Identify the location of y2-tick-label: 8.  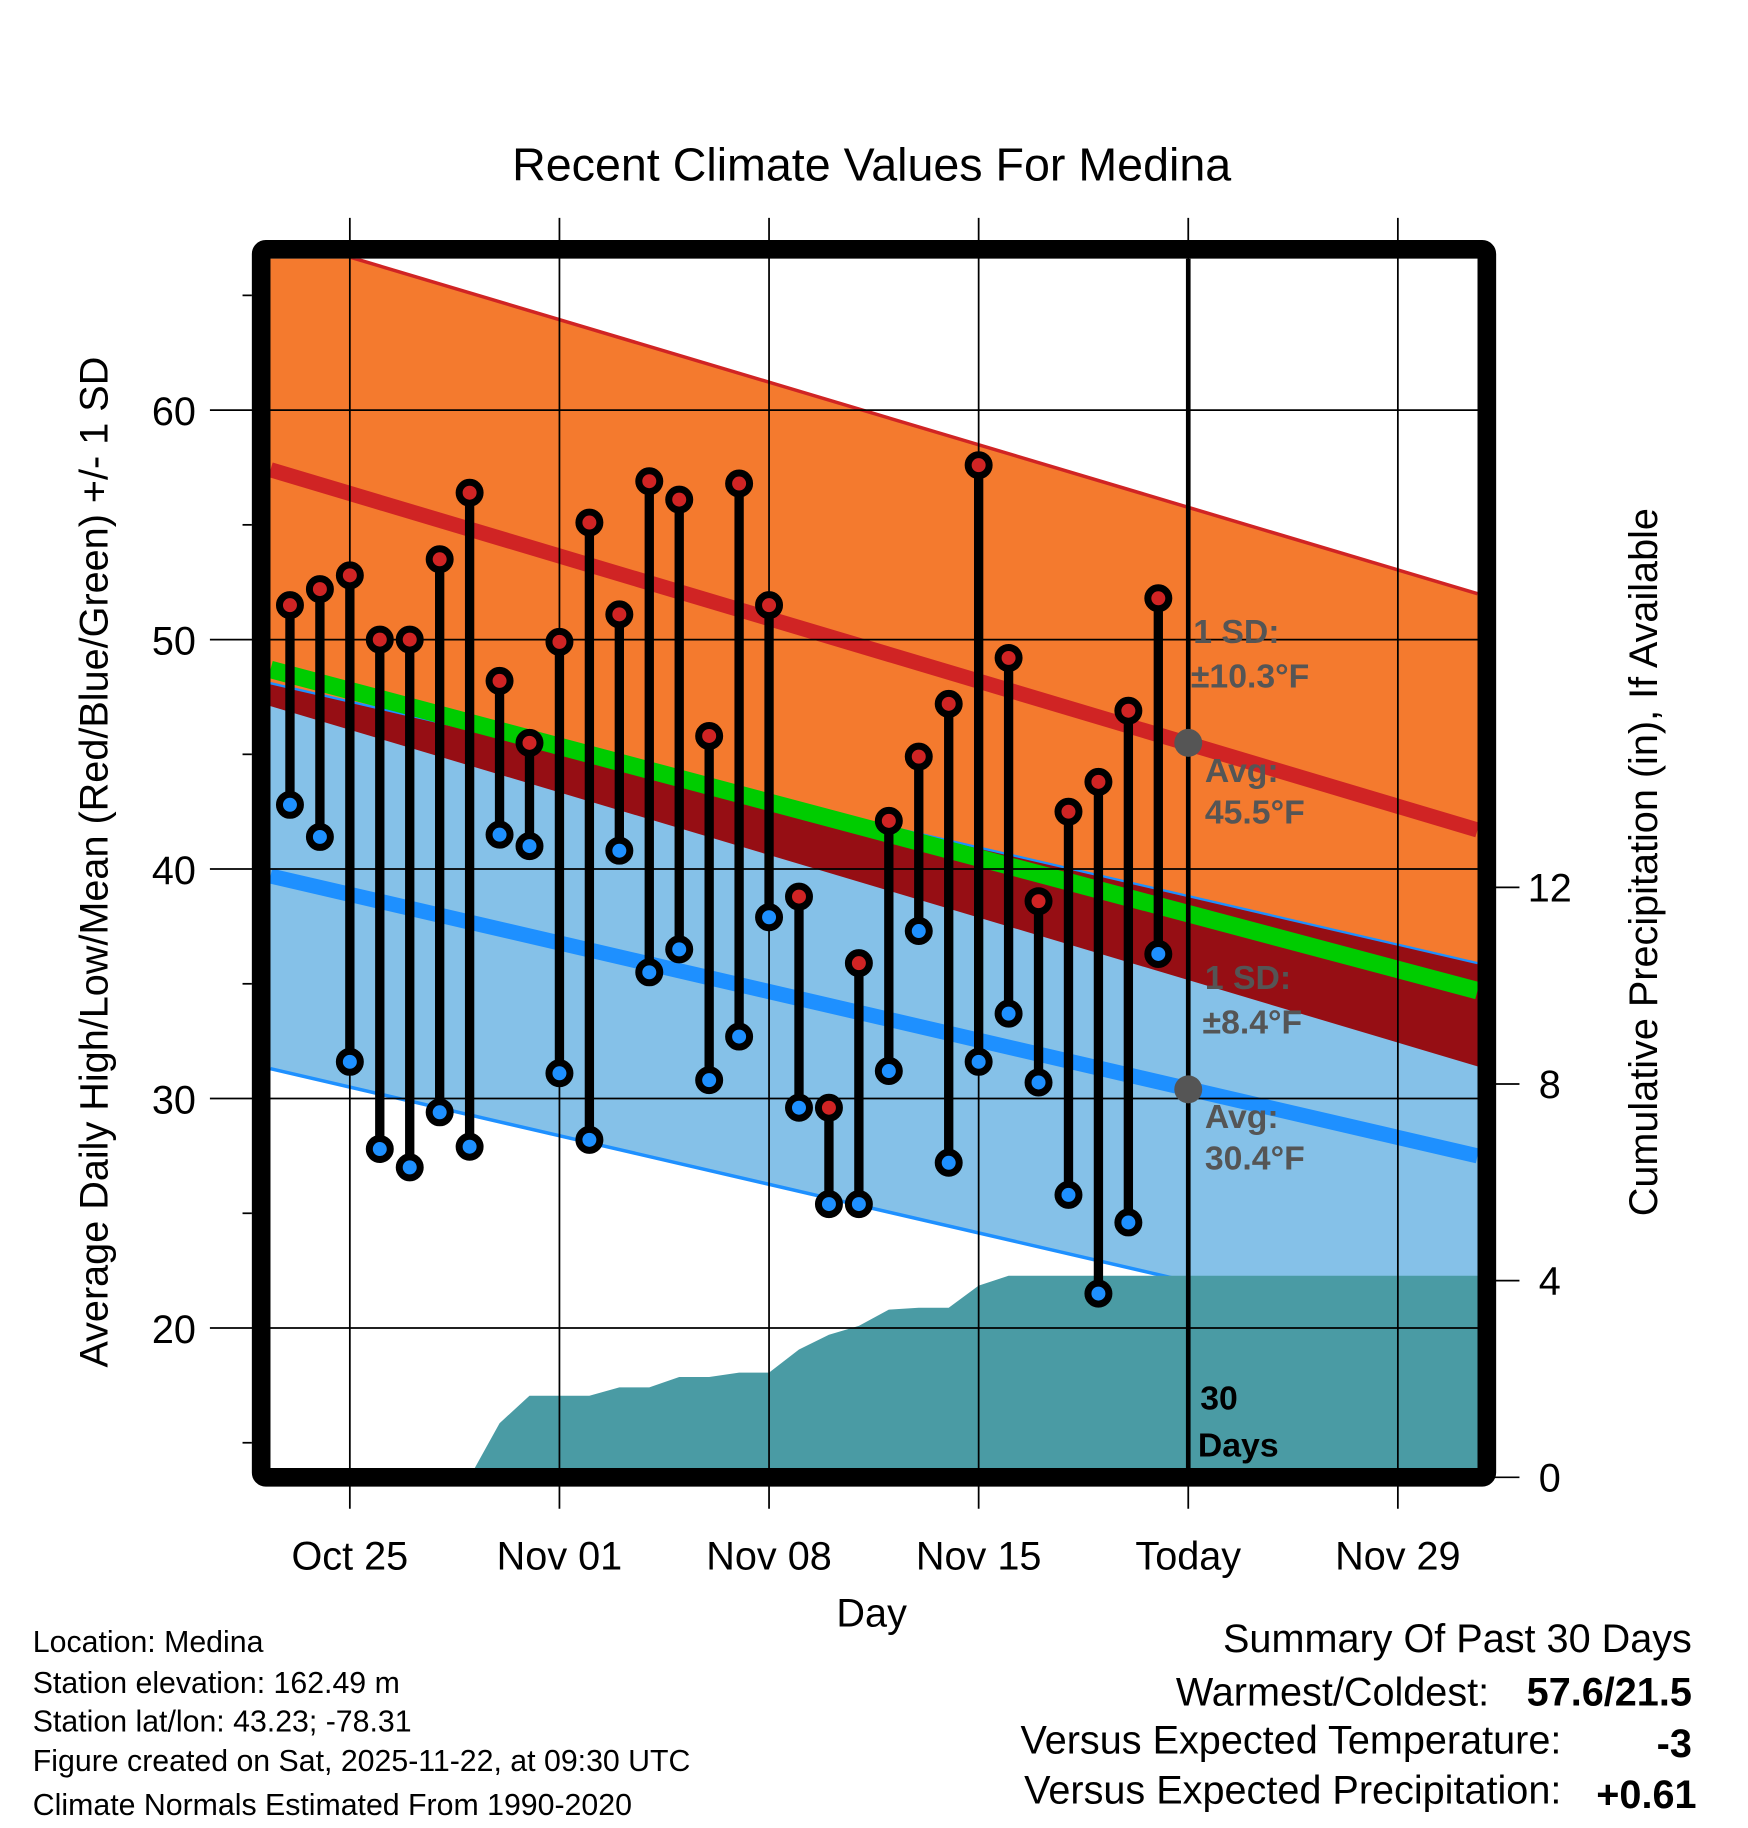
(1550, 1085).